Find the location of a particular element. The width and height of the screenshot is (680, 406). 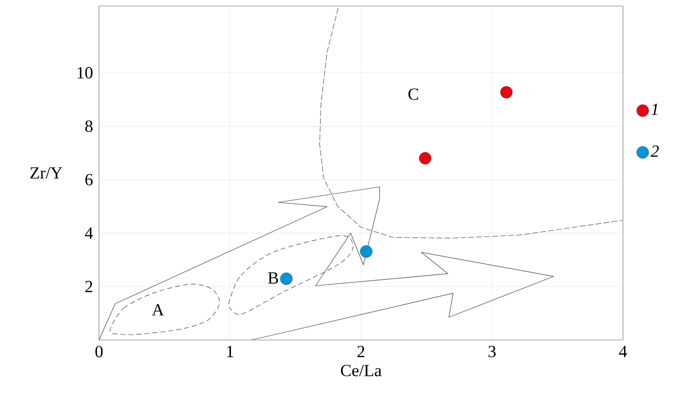

x-axis-title: Ce/La is located at coordinates (361, 370).